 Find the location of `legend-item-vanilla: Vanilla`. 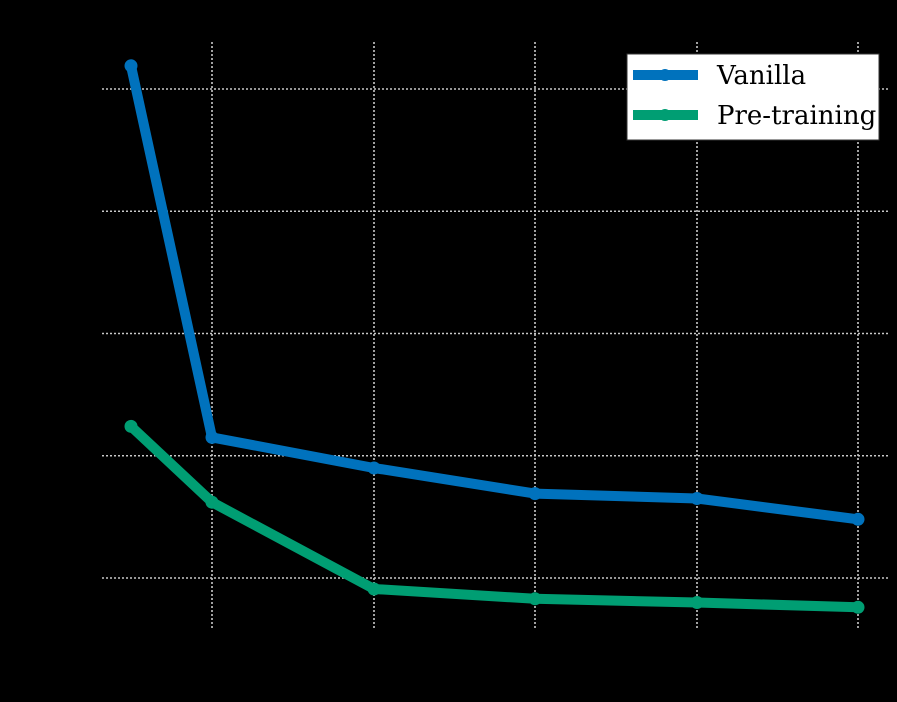

legend-item-vanilla: Vanilla is located at coordinates (719, 76).